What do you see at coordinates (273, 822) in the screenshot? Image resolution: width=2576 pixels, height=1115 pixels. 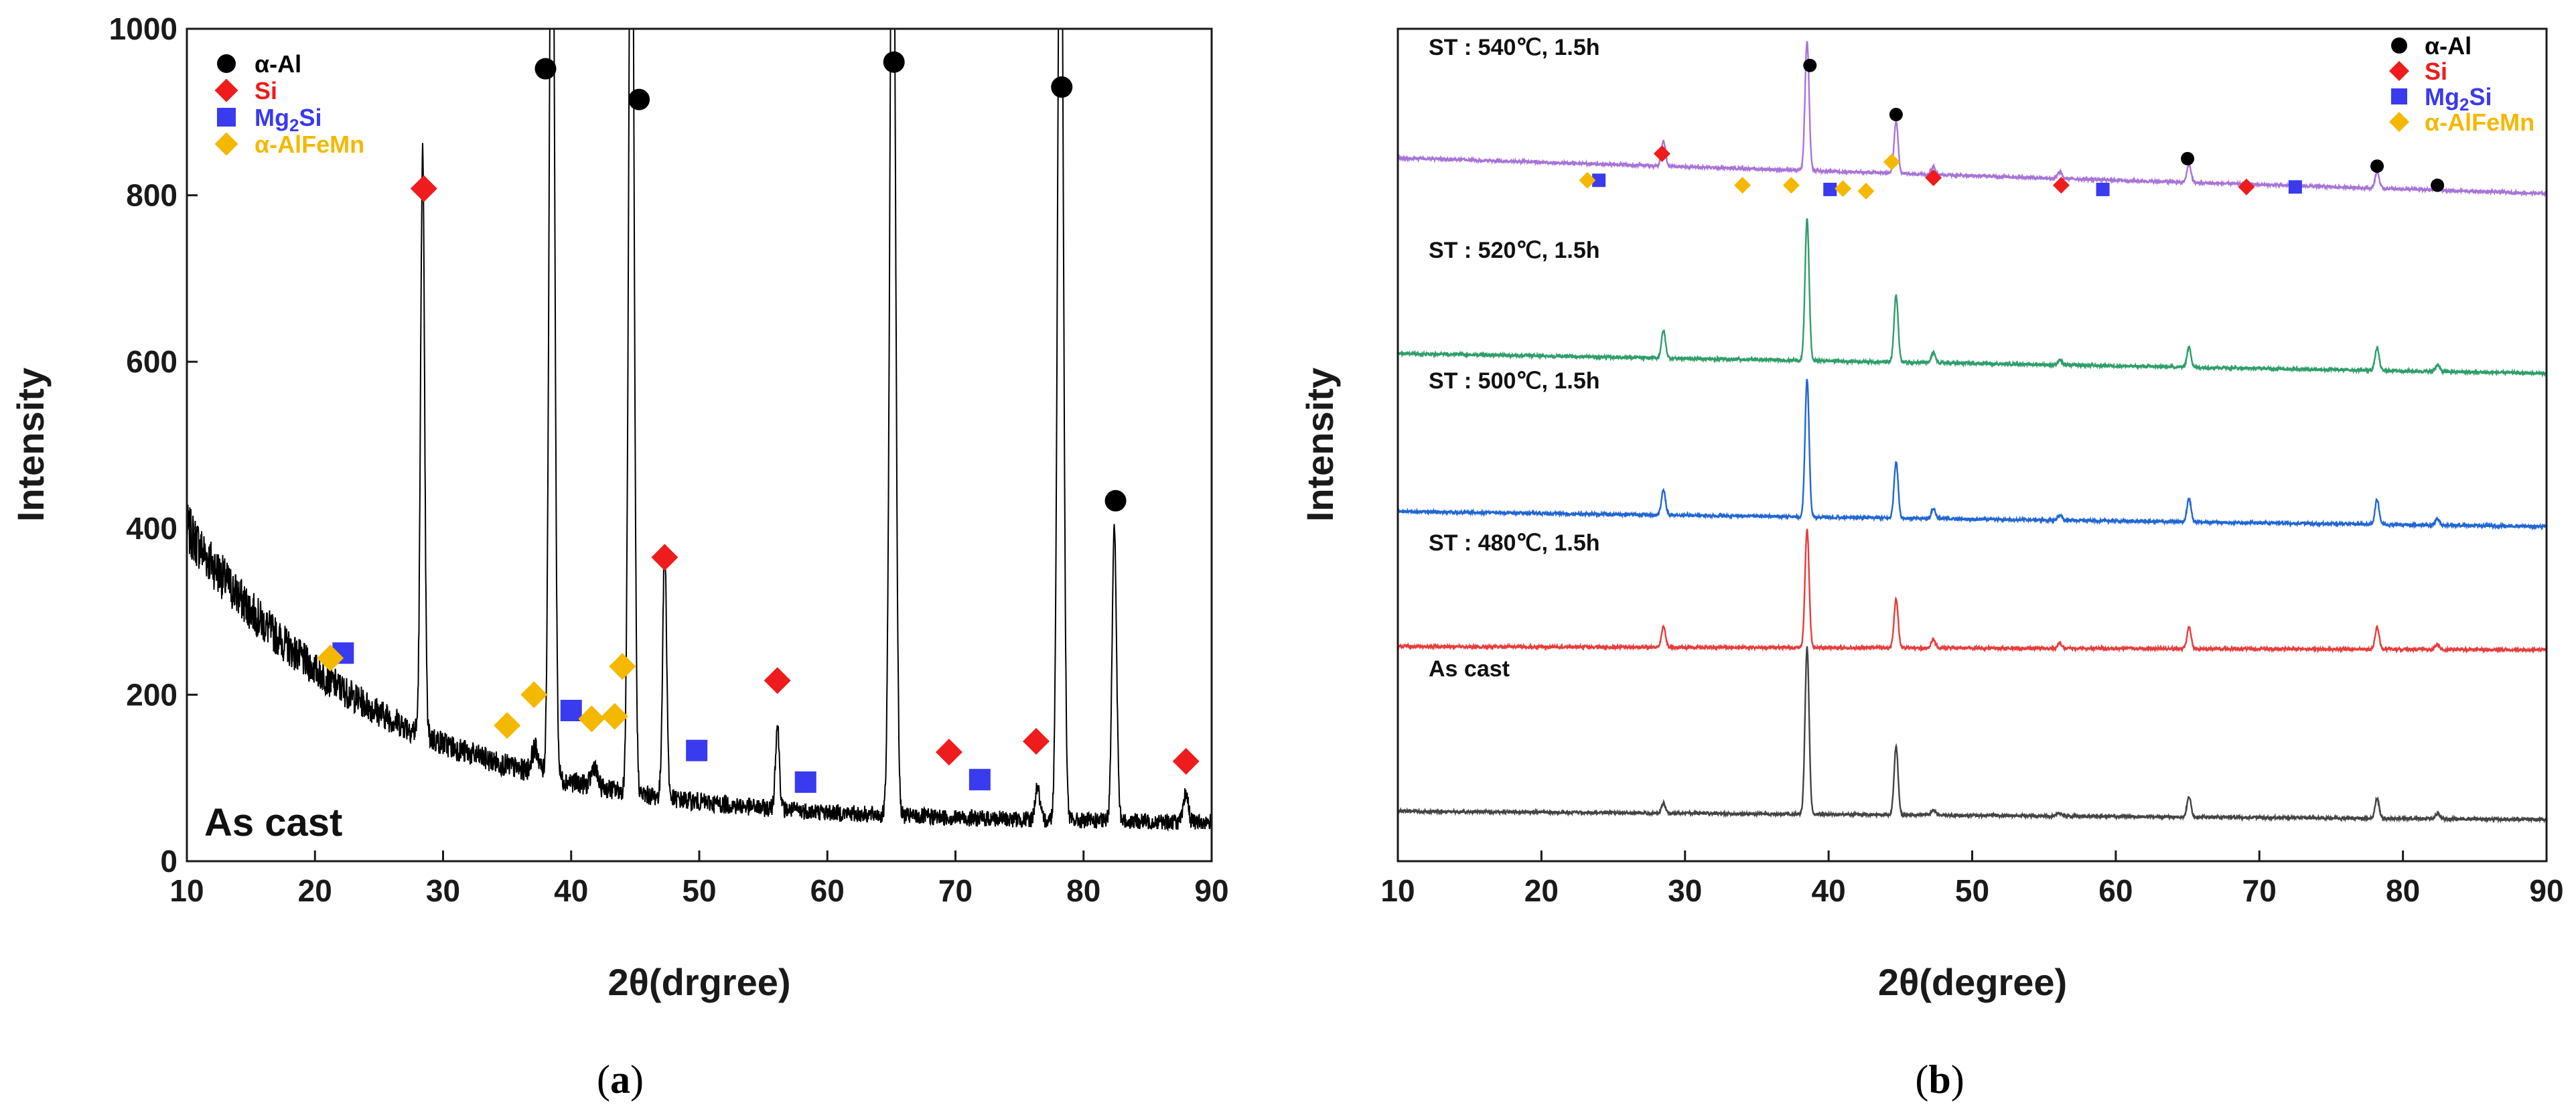 I see `panel-a-sample-label: As cast` at bounding box center [273, 822].